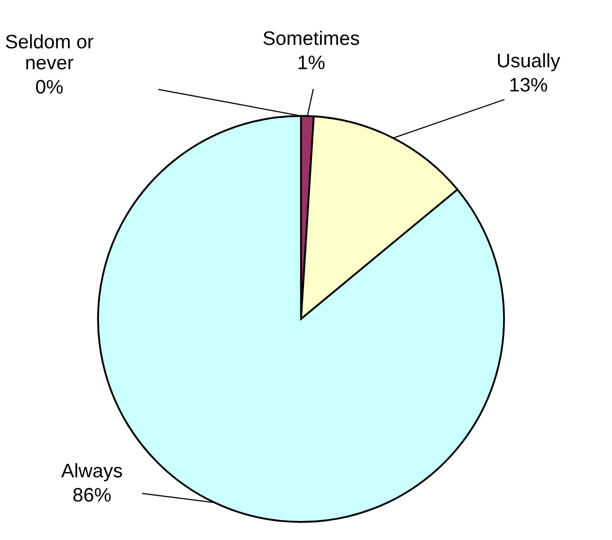 The width and height of the screenshot is (612, 540). I want to click on slice-label: Usually, so click(529, 62).